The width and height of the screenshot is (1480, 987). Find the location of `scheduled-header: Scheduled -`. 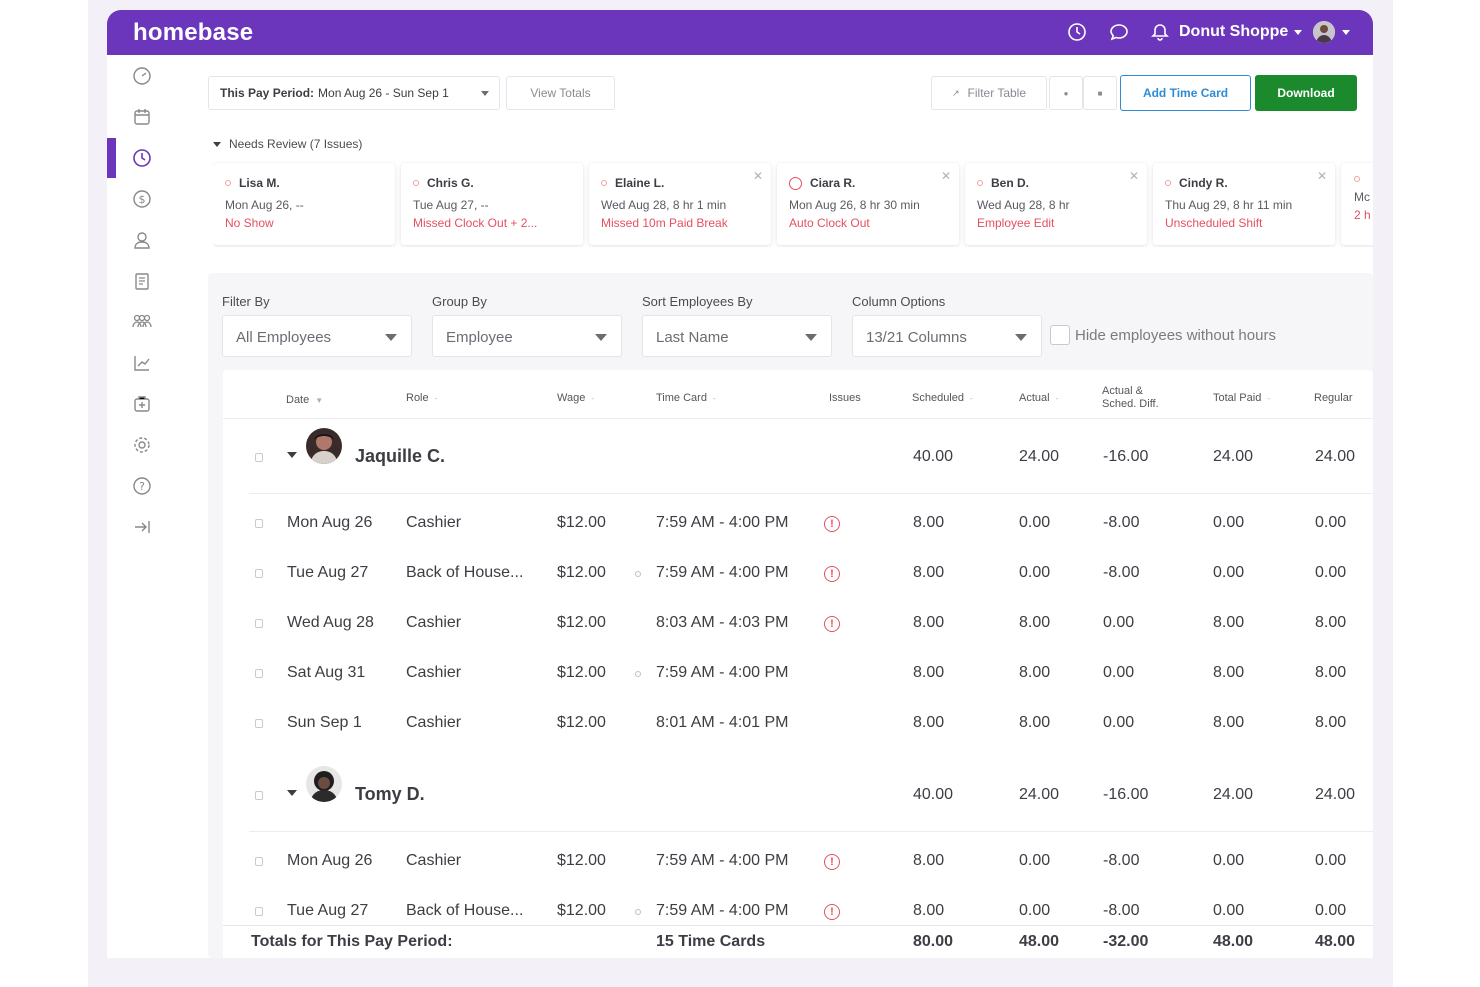

scheduled-header: Scheduled - is located at coordinates (942, 398).